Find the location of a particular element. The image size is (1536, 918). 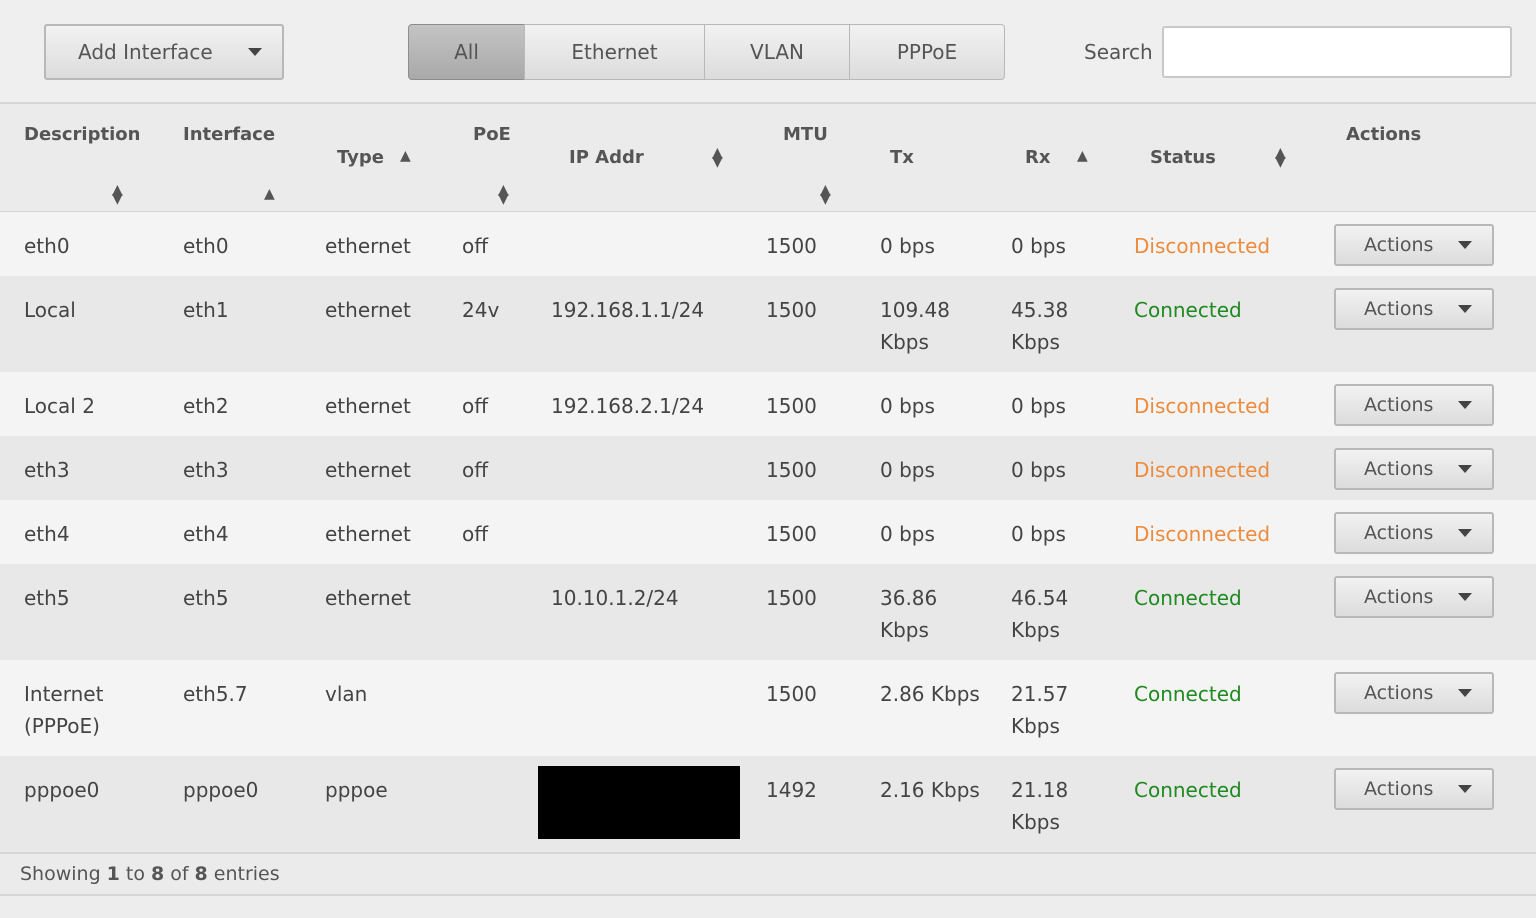

cell: 36.86 Kbps is located at coordinates (909, 614).